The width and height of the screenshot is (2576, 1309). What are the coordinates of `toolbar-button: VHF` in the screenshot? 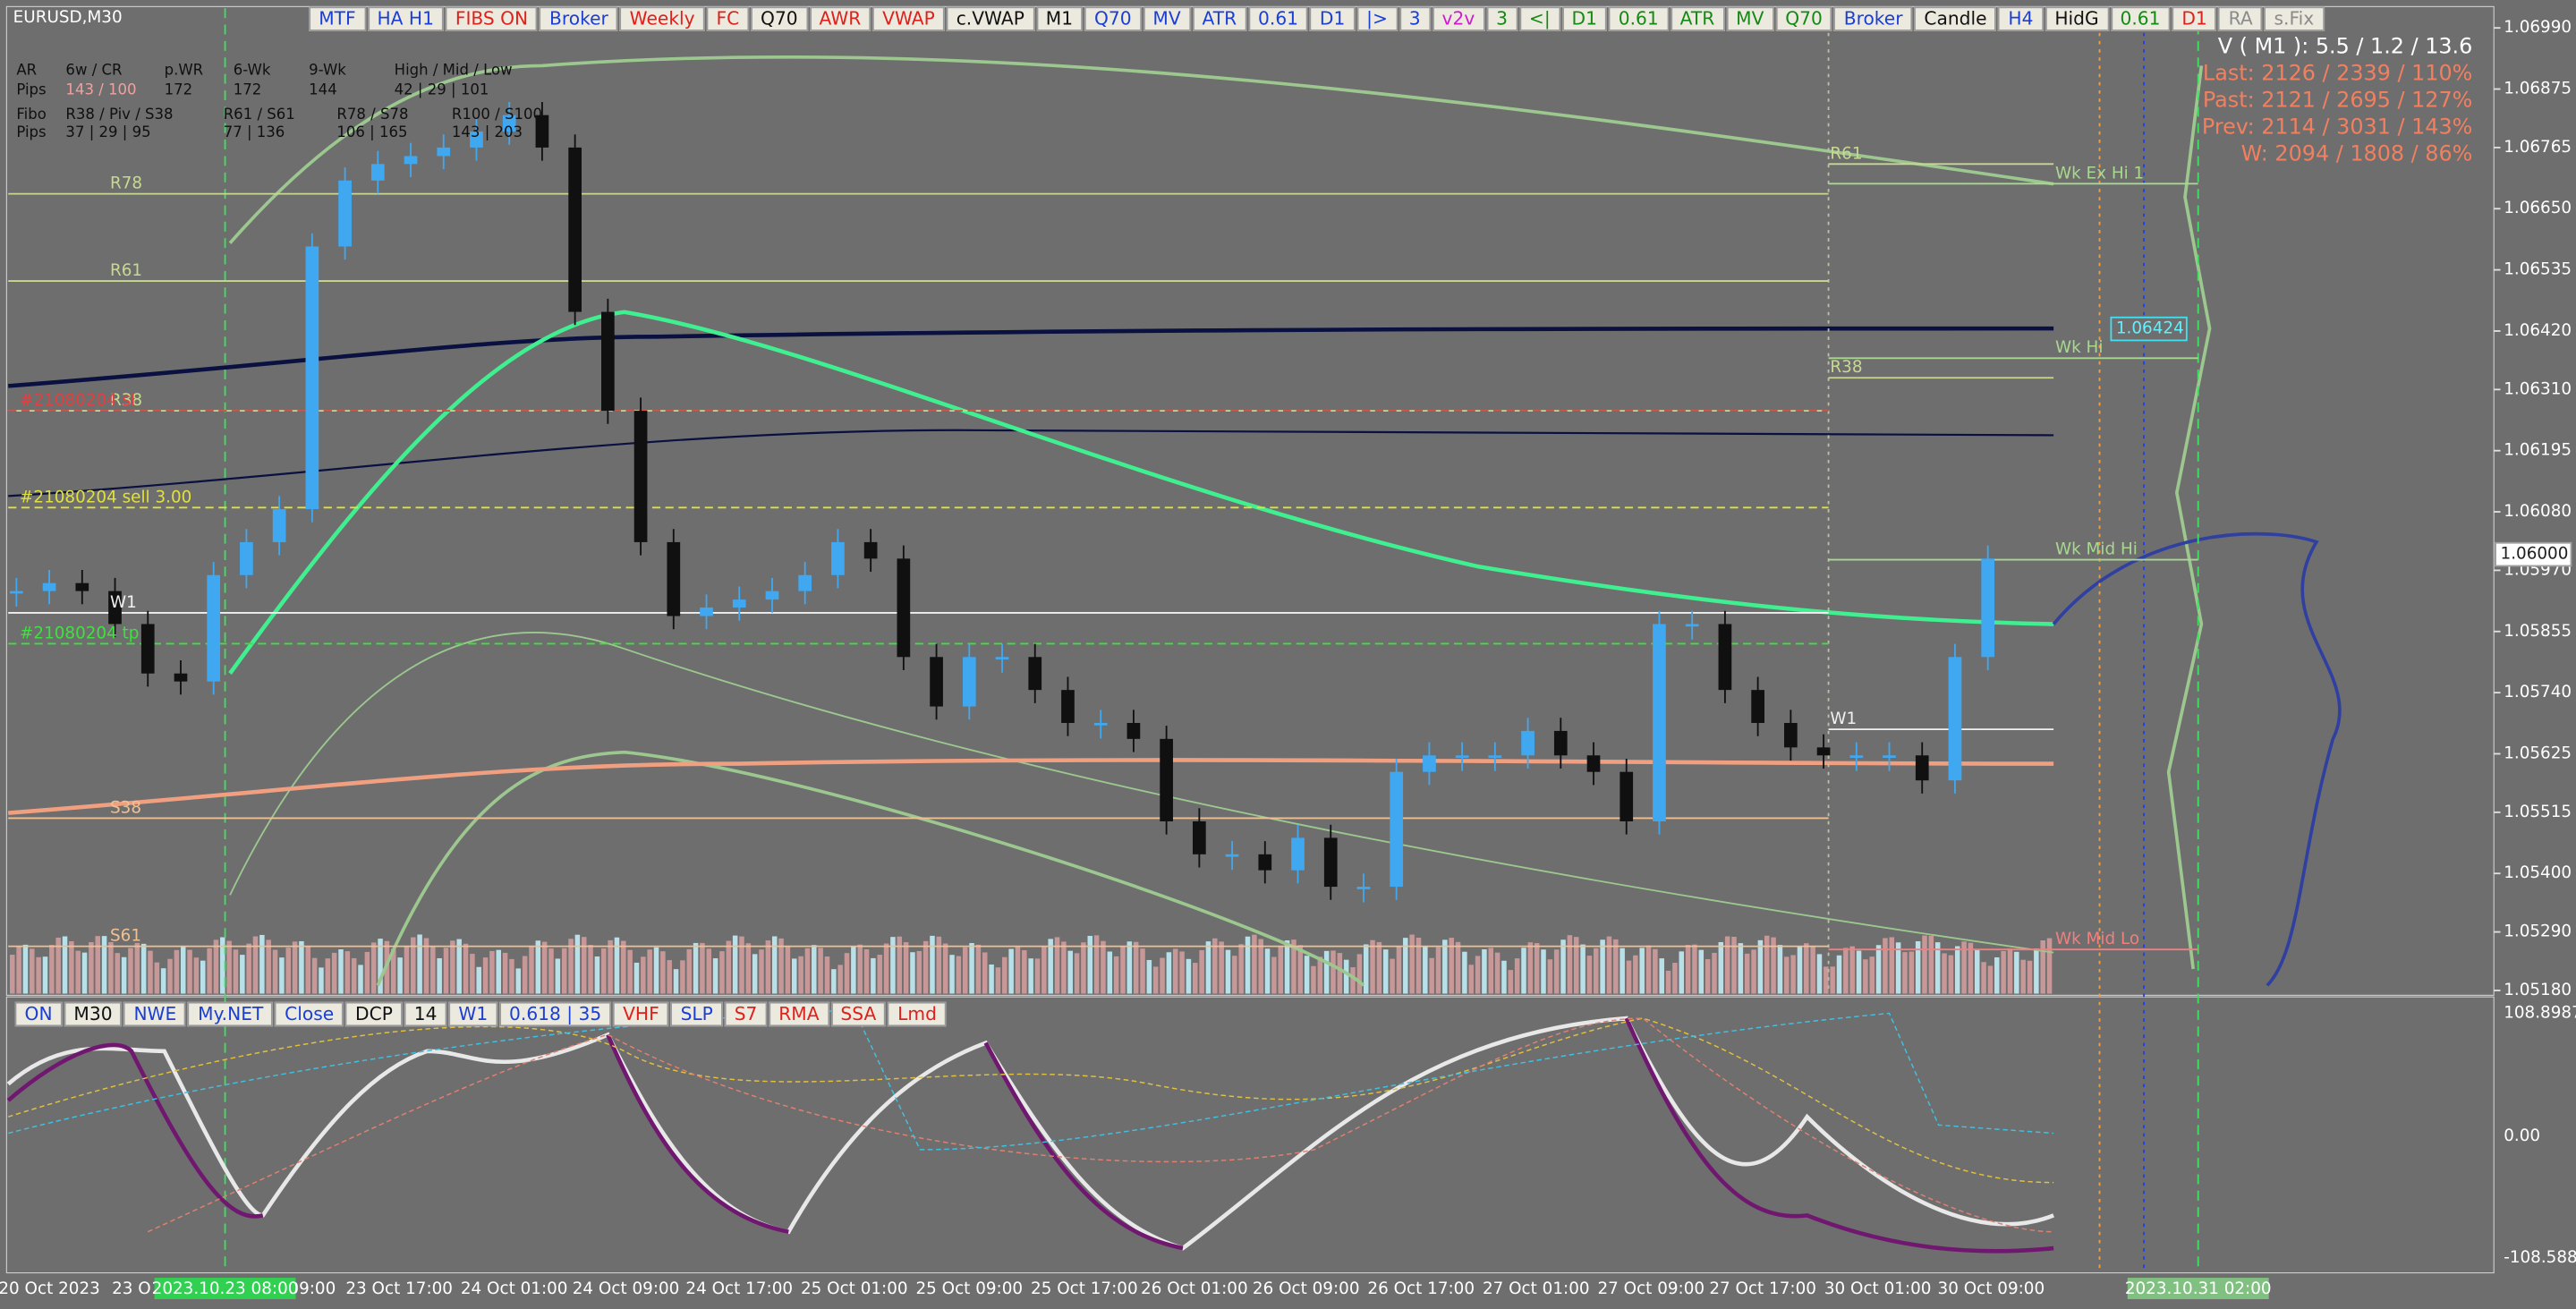 It's located at (641, 1014).